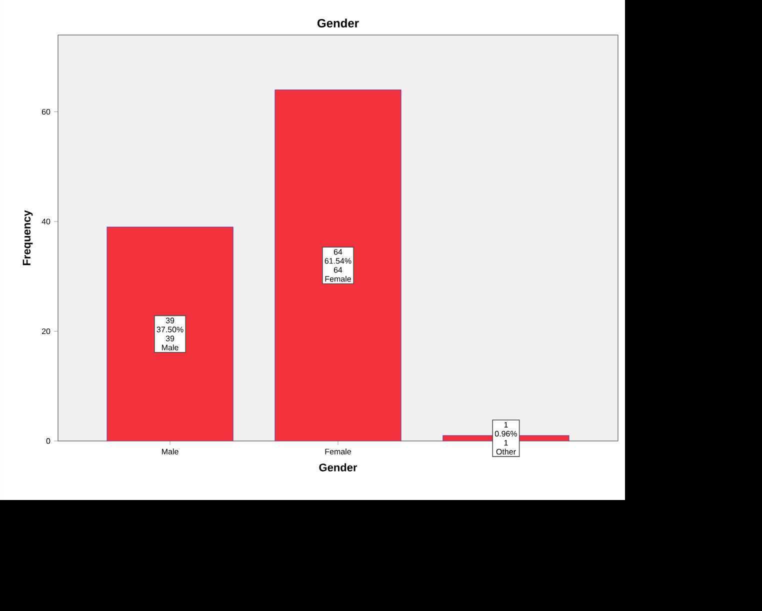 The image size is (762, 611). What do you see at coordinates (338, 451) in the screenshot?
I see `x-tick-label: Female` at bounding box center [338, 451].